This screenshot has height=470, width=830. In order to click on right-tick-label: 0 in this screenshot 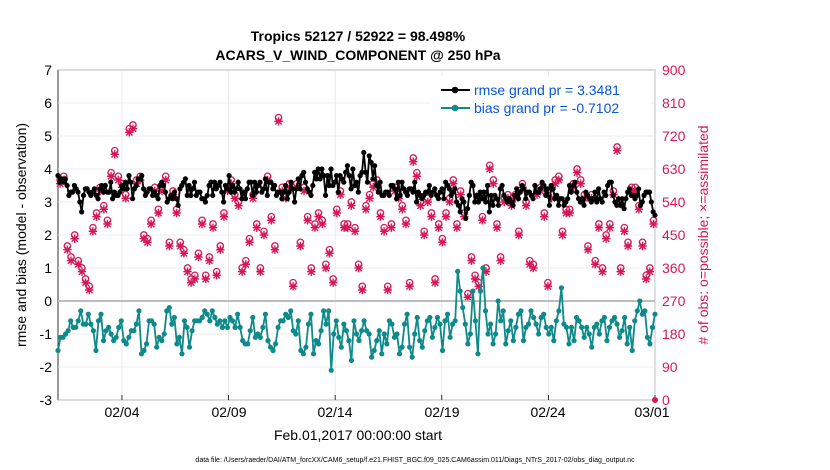, I will do `click(666, 400)`.